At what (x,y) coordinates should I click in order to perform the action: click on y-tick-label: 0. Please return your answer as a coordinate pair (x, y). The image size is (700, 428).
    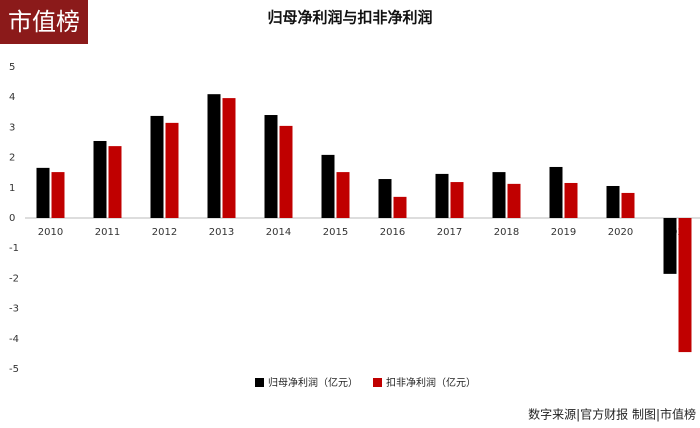
    Looking at the image, I should click on (12, 218).